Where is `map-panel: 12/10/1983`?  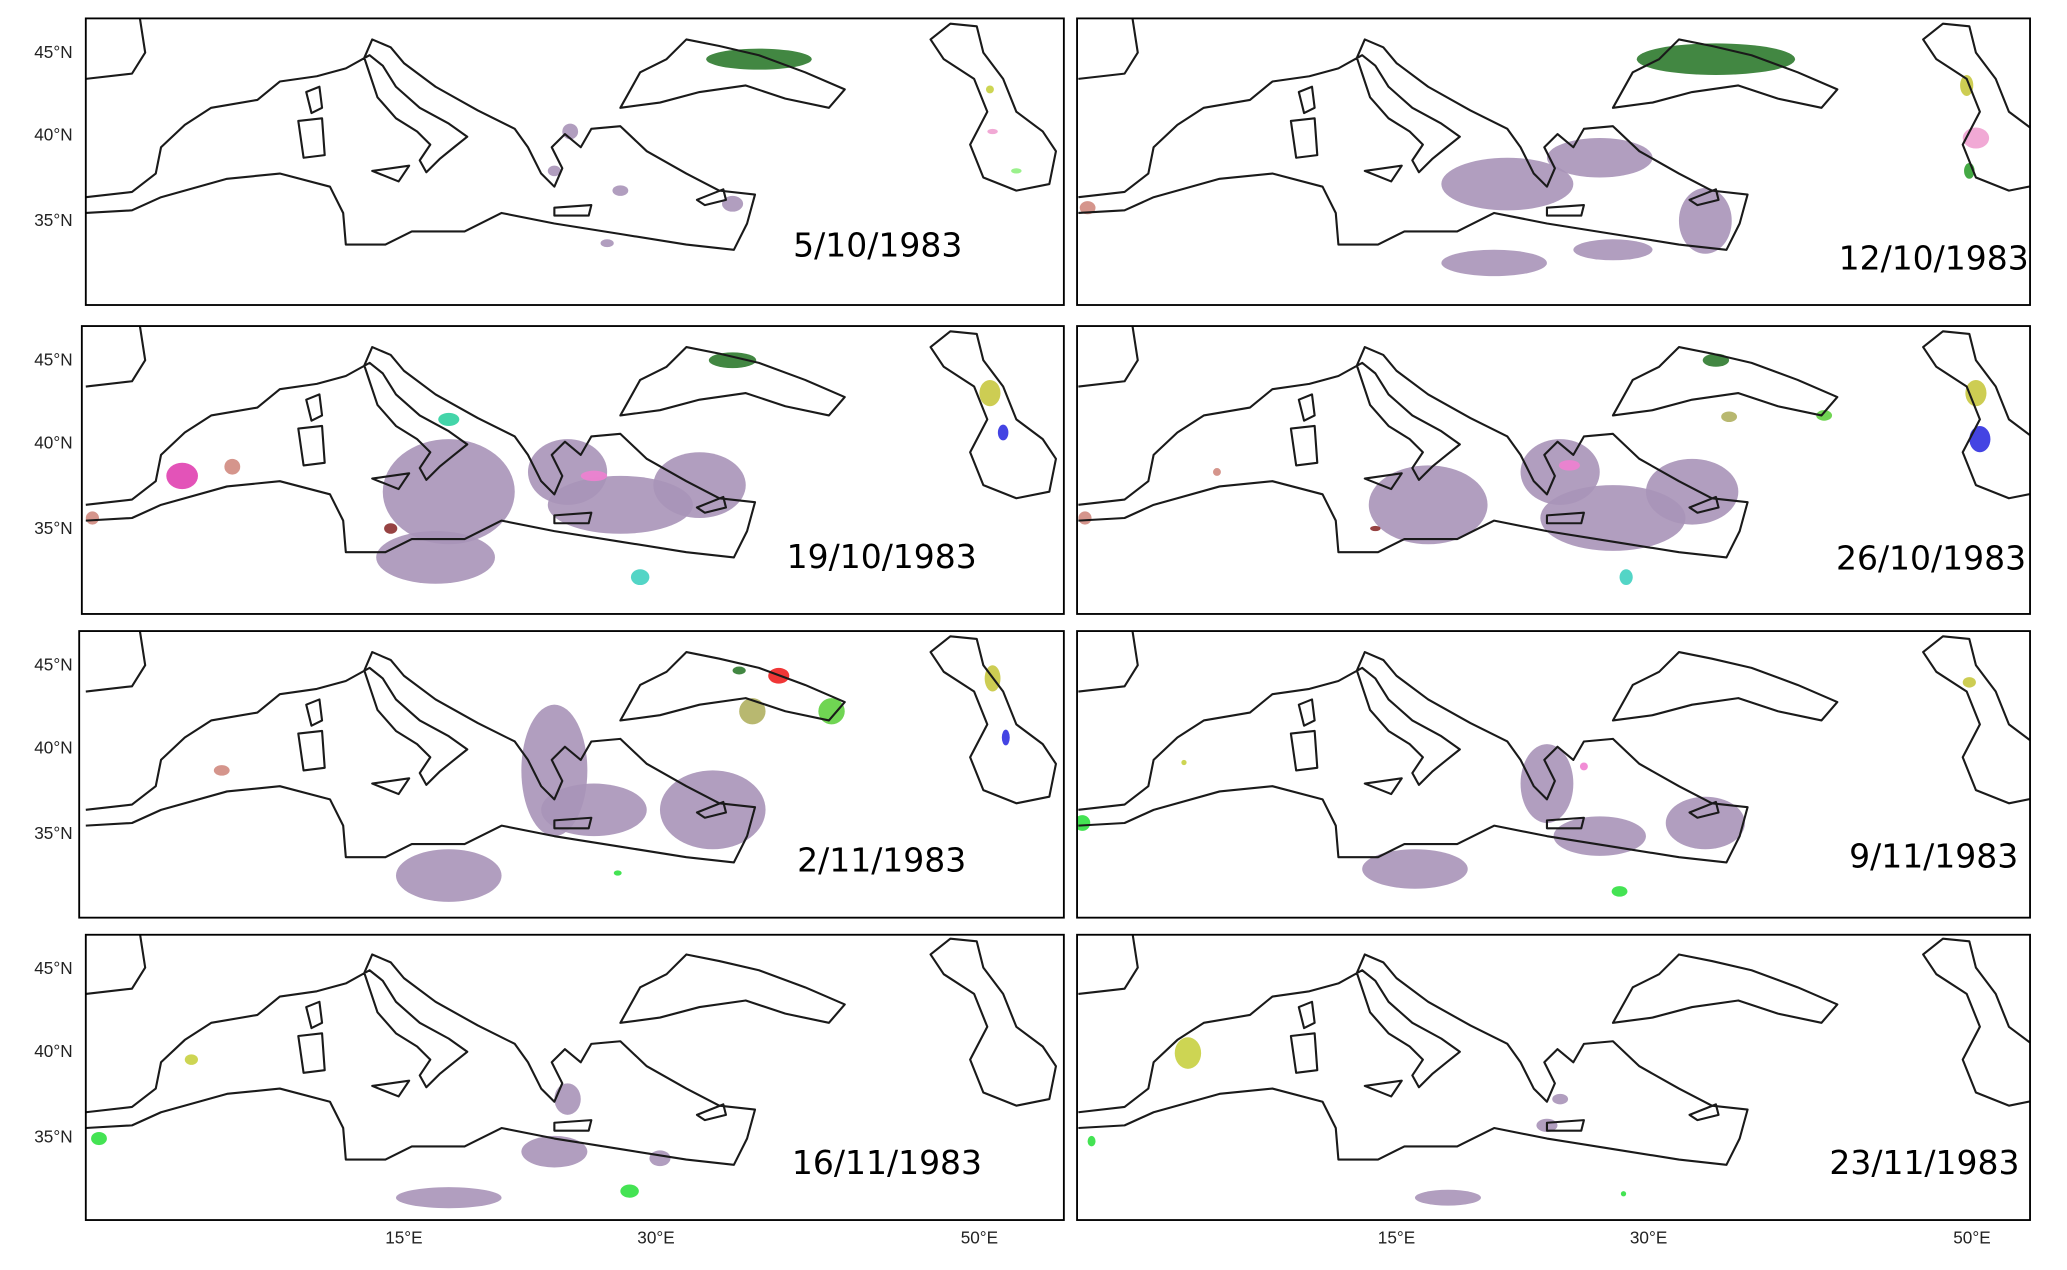 map-panel: 12/10/1983 is located at coordinates (1553, 161).